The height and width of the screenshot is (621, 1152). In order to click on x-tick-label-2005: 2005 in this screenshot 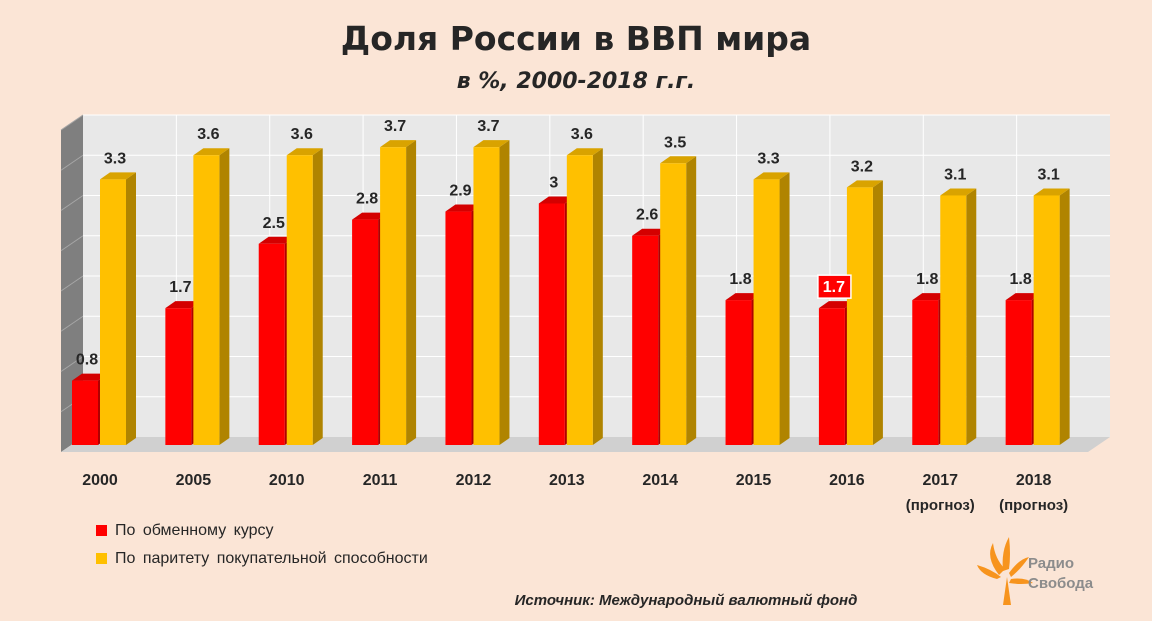, I will do `click(194, 480)`.